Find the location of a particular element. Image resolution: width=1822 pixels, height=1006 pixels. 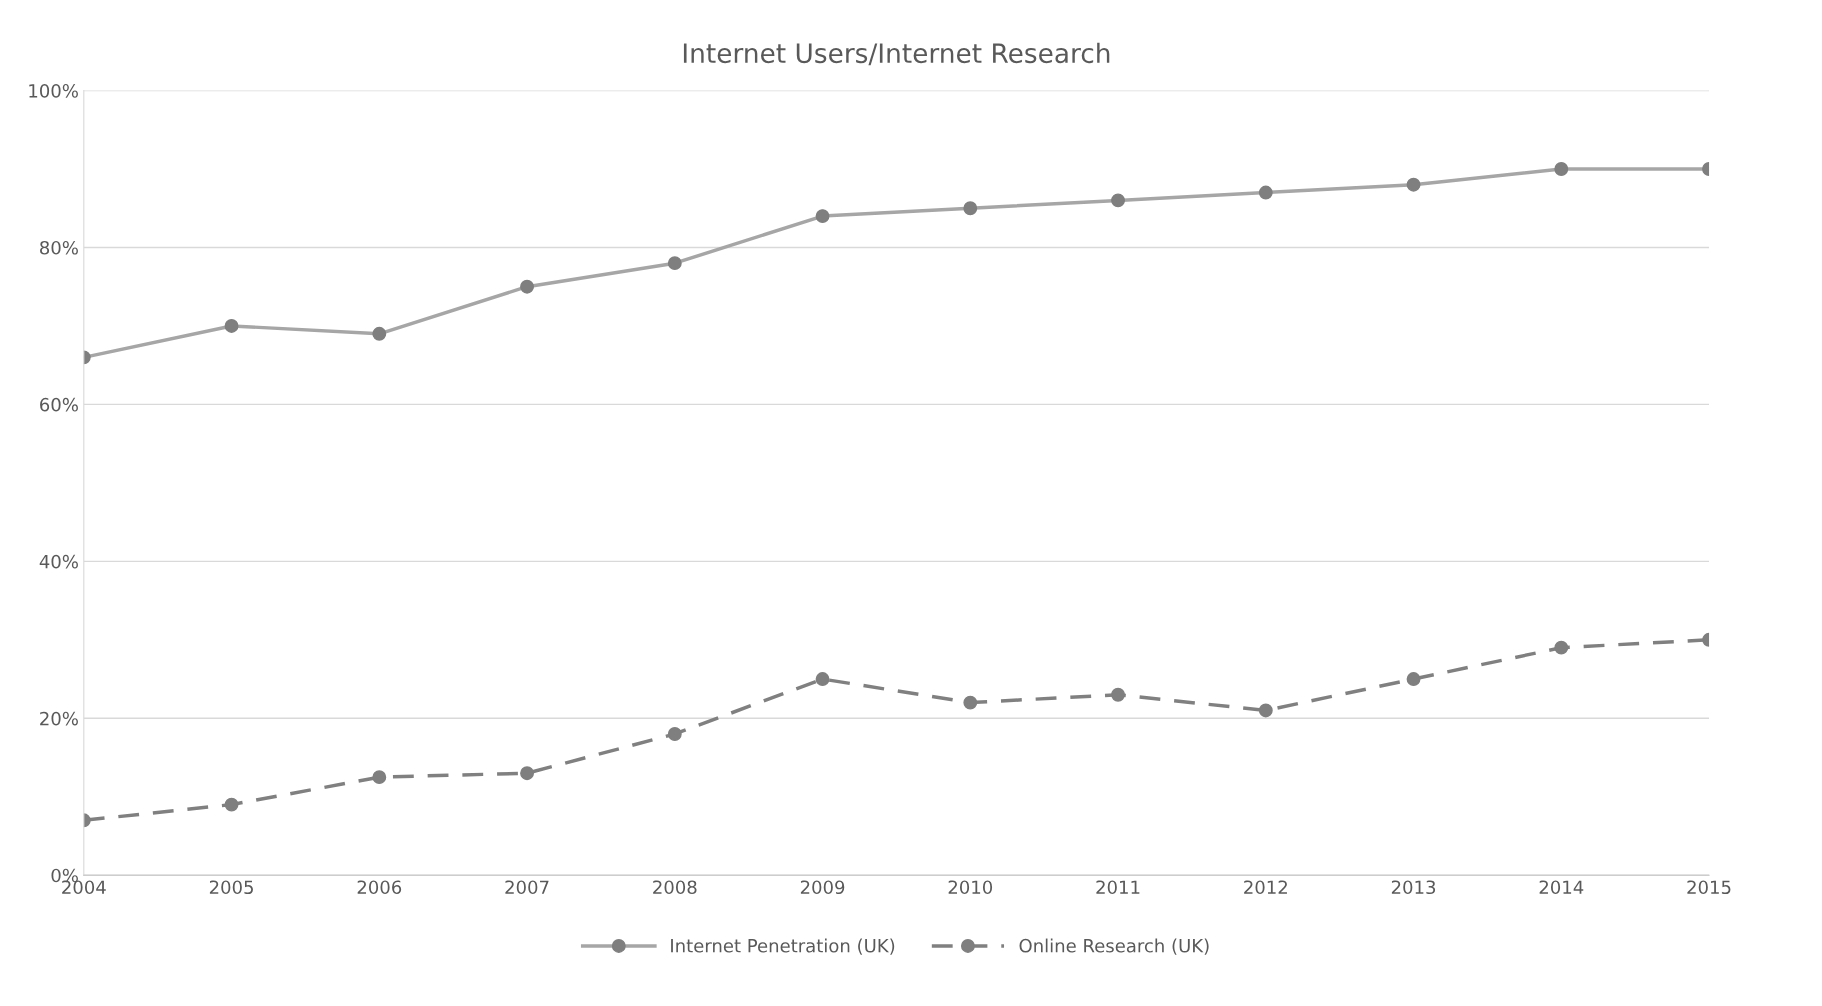

x-tick-label: 2013 is located at coordinates (1413, 887).